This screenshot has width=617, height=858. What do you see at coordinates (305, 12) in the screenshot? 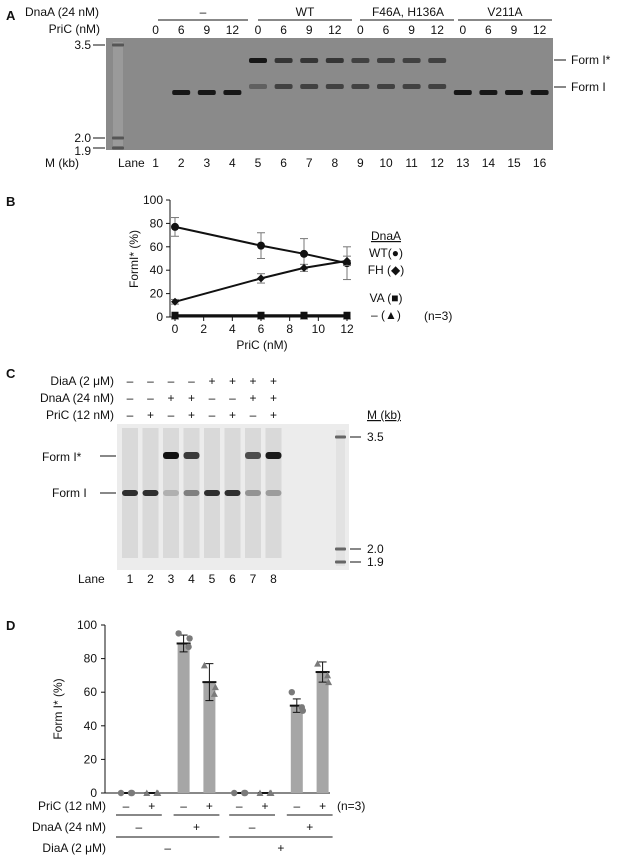
I see `group-header-wt: WT` at bounding box center [305, 12].